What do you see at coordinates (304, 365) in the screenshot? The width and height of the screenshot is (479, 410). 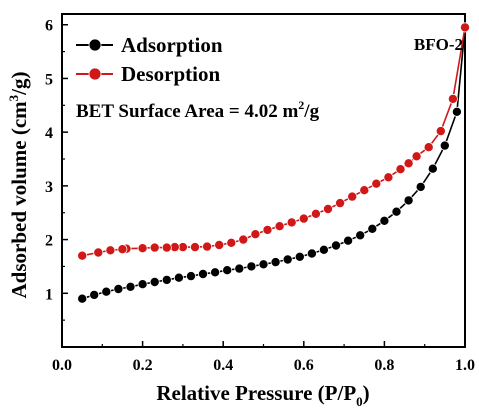 I see `x-tick-label: 0.6` at bounding box center [304, 365].